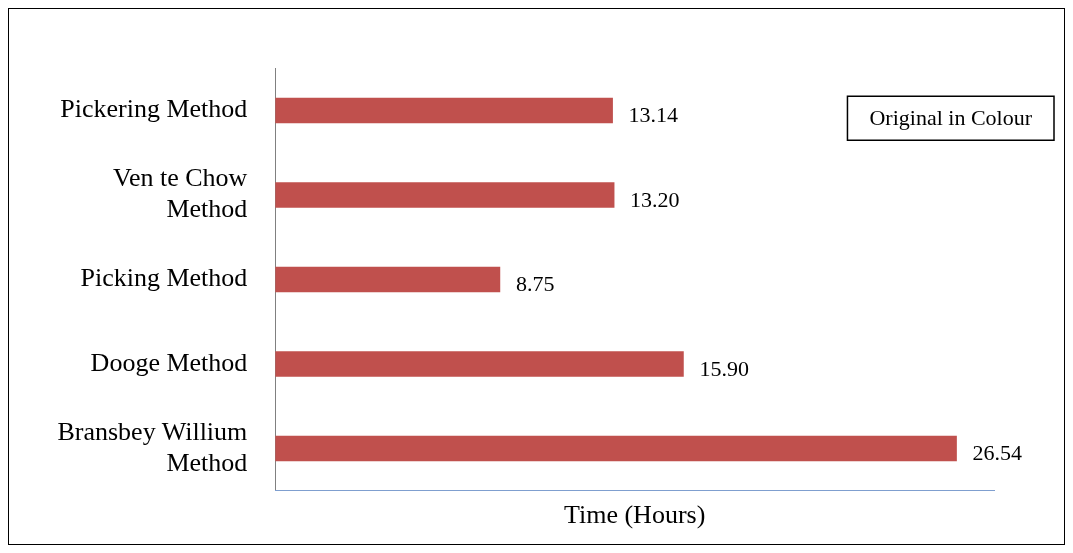  What do you see at coordinates (997, 453) in the screenshot?
I see `data-label: 26.54` at bounding box center [997, 453].